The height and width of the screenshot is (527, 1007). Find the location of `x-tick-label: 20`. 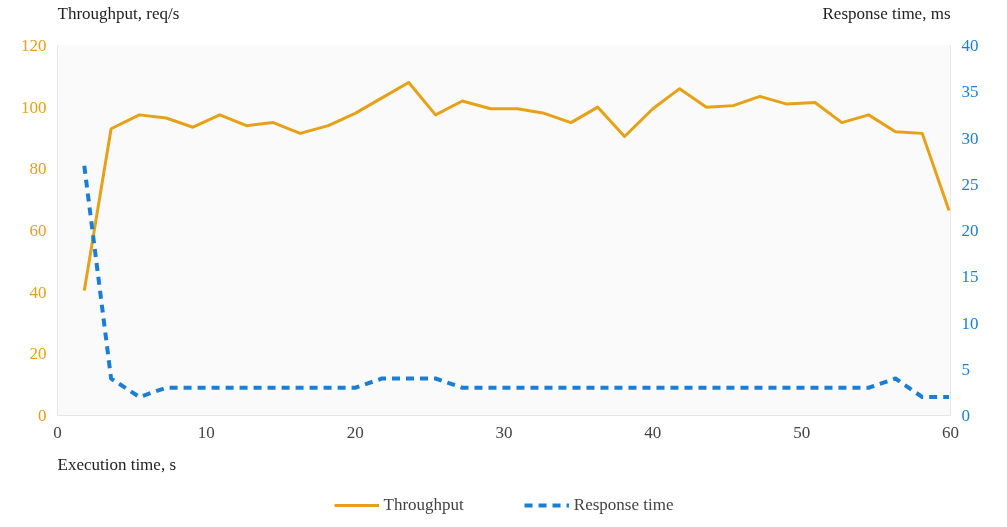

x-tick-label: 20 is located at coordinates (355, 432).